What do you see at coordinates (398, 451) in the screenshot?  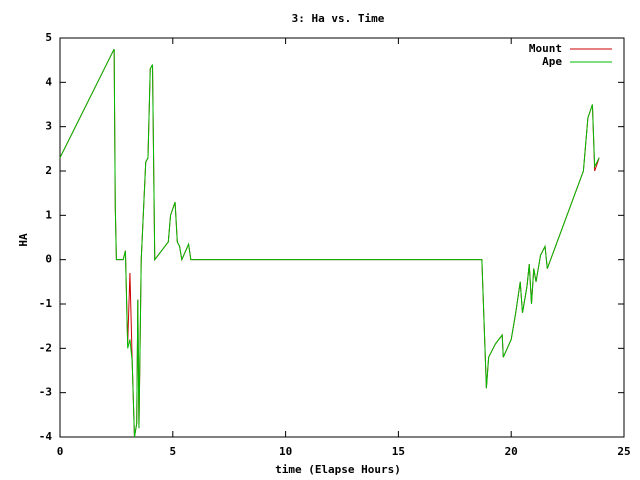 I see `x-tick-label: 15` at bounding box center [398, 451].